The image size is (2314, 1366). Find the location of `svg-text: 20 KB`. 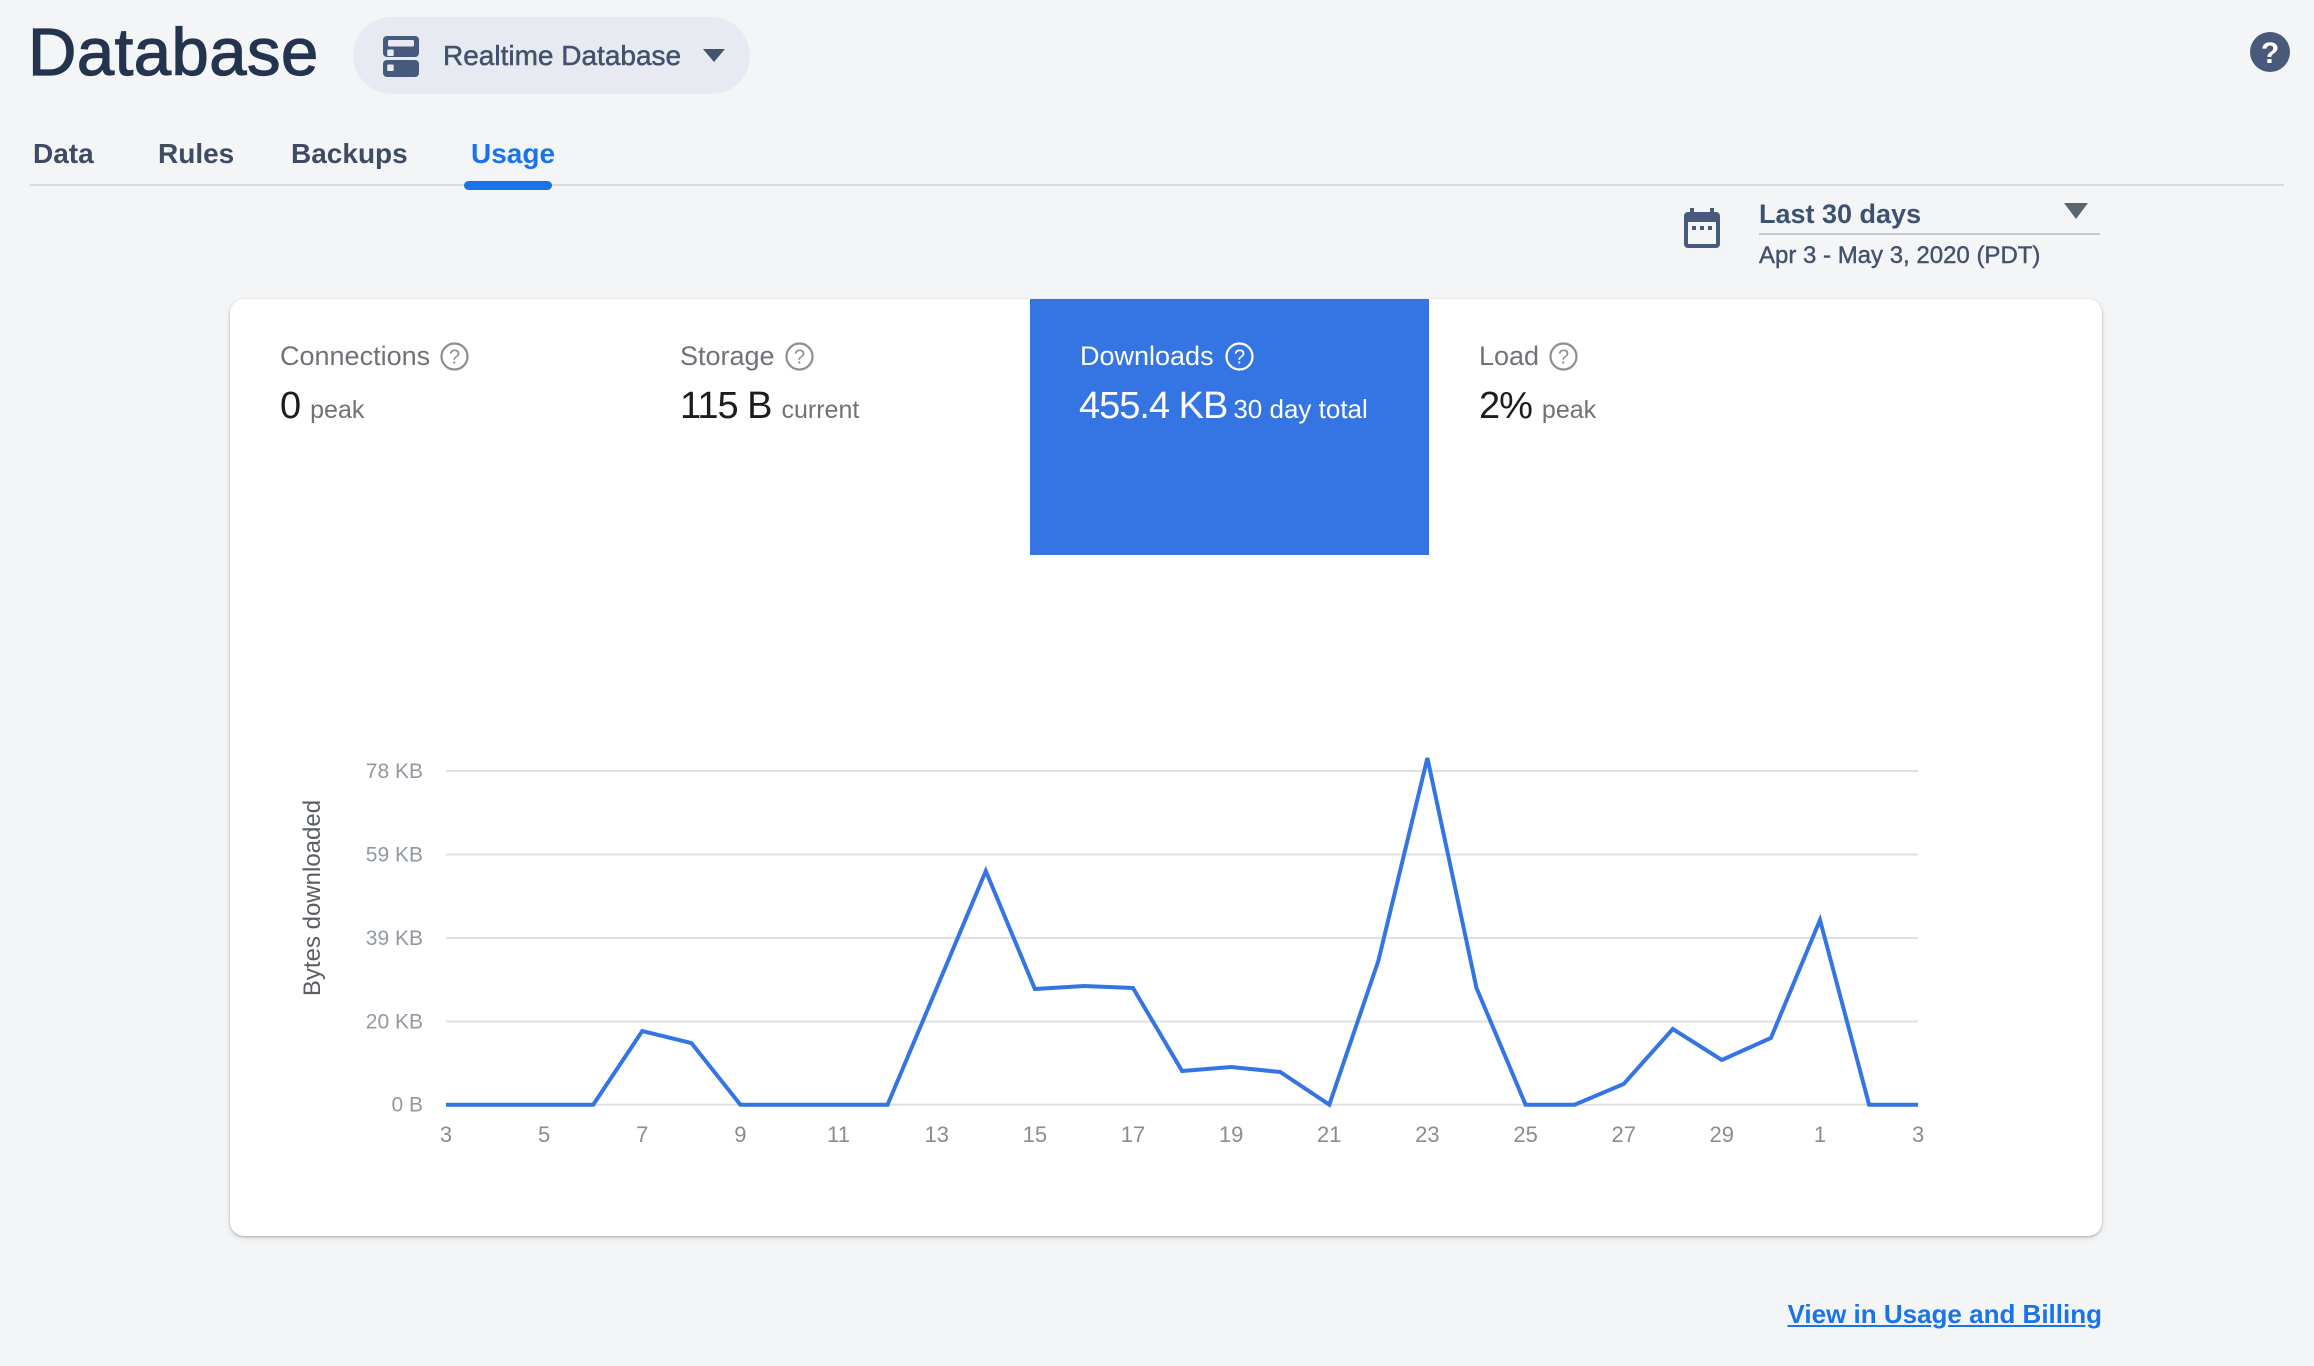

svg-text: 20 KB is located at coordinates (394, 1022).